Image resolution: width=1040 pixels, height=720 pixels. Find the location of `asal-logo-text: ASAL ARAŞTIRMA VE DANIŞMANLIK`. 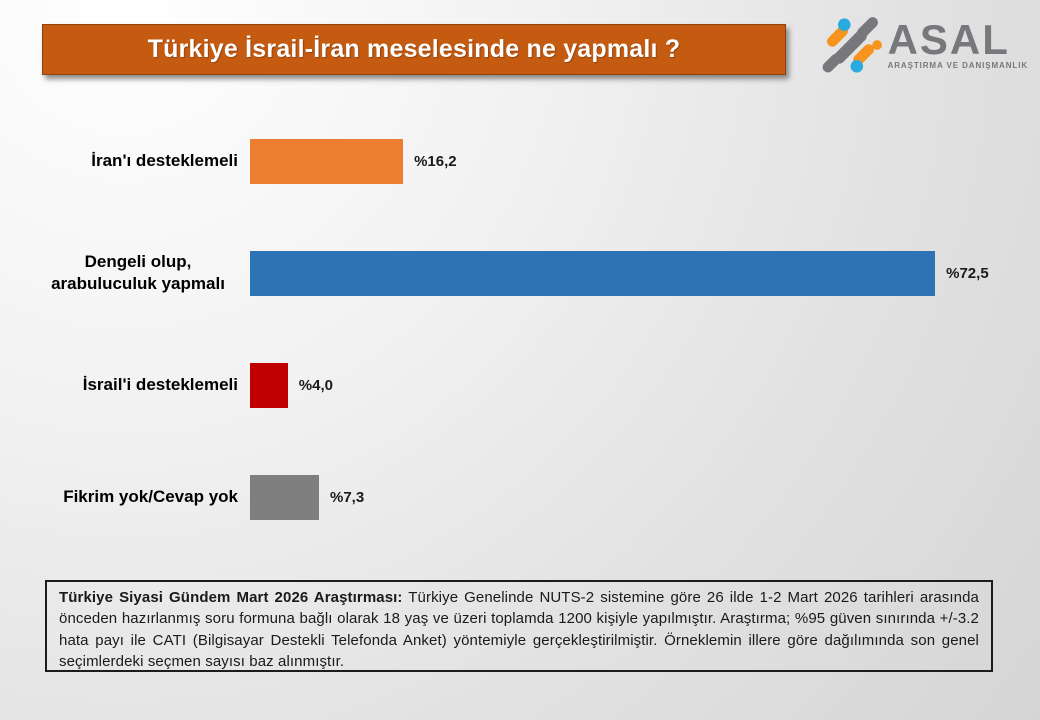

asal-logo-text: ASAL ARAŞTIRMA VE DANIŞMANLIK is located at coordinates (957, 42).